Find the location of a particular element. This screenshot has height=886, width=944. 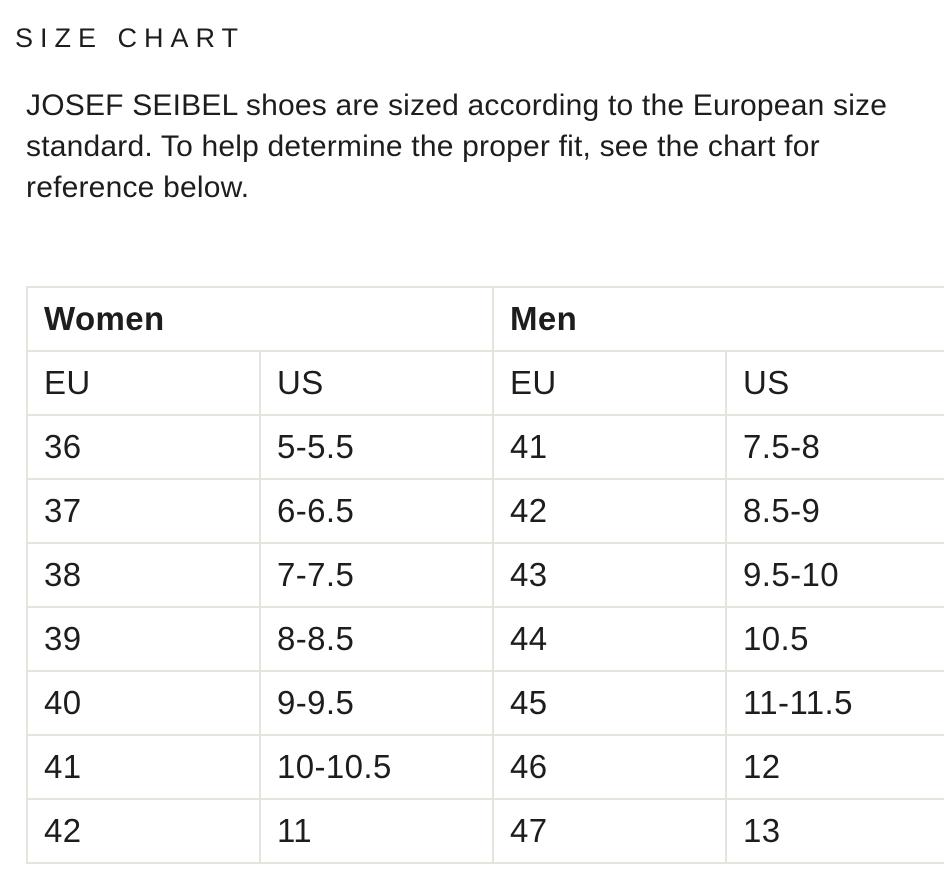

page-title: SIZE CHART is located at coordinates (130, 38).